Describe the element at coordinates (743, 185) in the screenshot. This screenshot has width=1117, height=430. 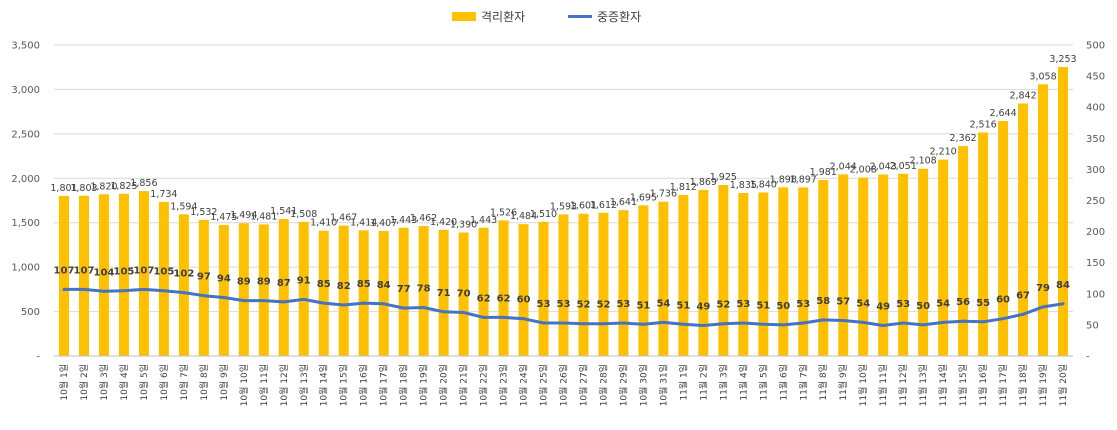
I see `bar-value-label: 1,835` at that location.